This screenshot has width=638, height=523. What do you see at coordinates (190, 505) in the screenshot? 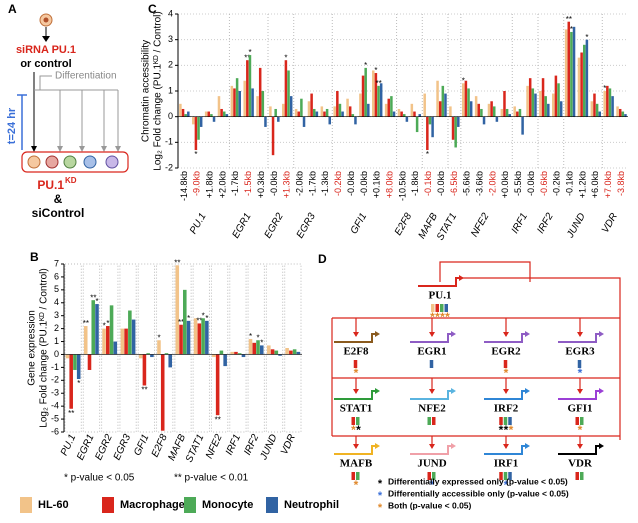
I see `legend-swatch` at bounding box center [190, 505].